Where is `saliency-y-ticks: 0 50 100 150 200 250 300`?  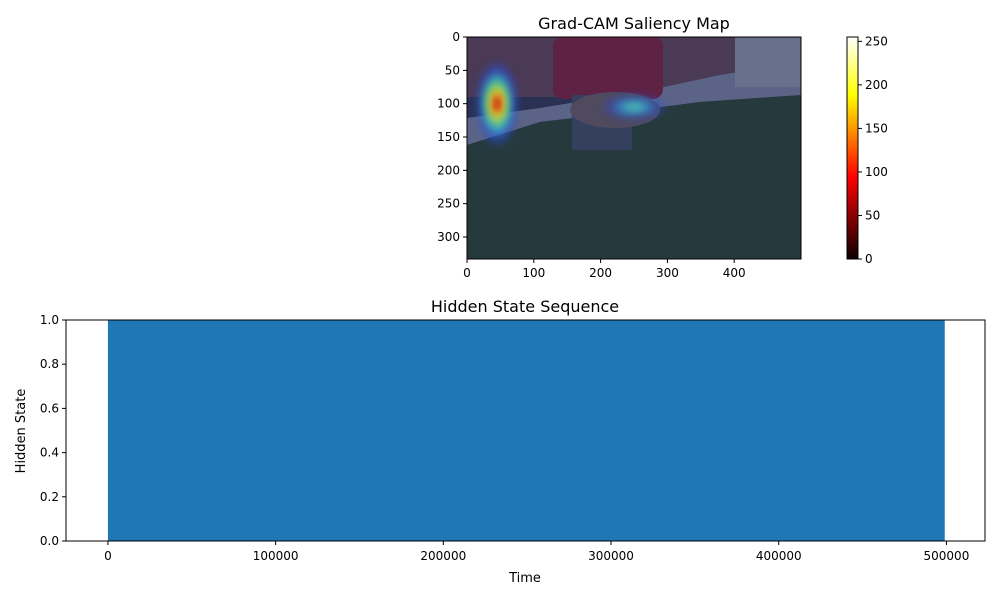 saliency-y-ticks: 0 50 100 150 200 250 300 is located at coordinates (452, 137).